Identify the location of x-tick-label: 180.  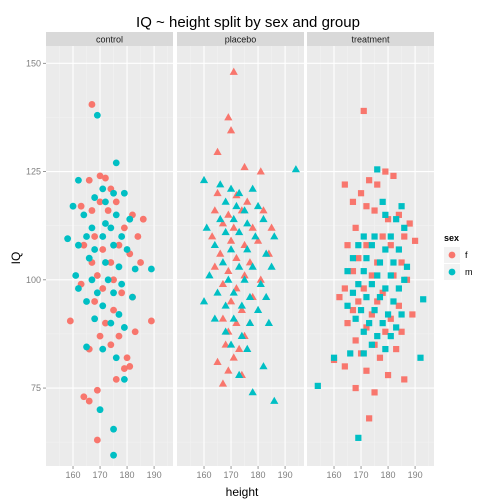
(127, 475).